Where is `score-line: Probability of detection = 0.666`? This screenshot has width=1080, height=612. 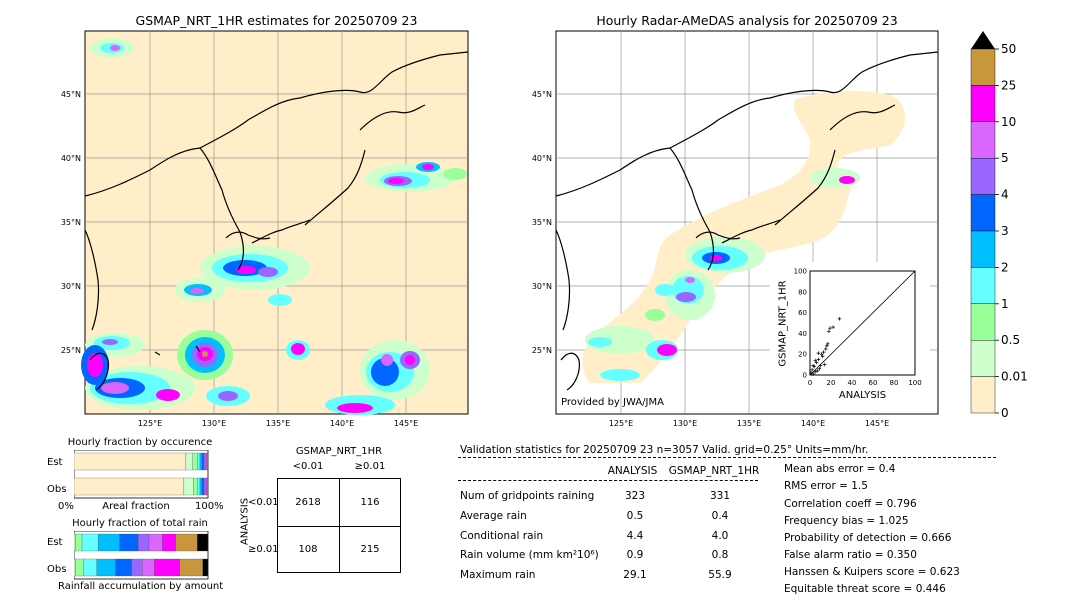 score-line: Probability of detection = 0.666 is located at coordinates (868, 538).